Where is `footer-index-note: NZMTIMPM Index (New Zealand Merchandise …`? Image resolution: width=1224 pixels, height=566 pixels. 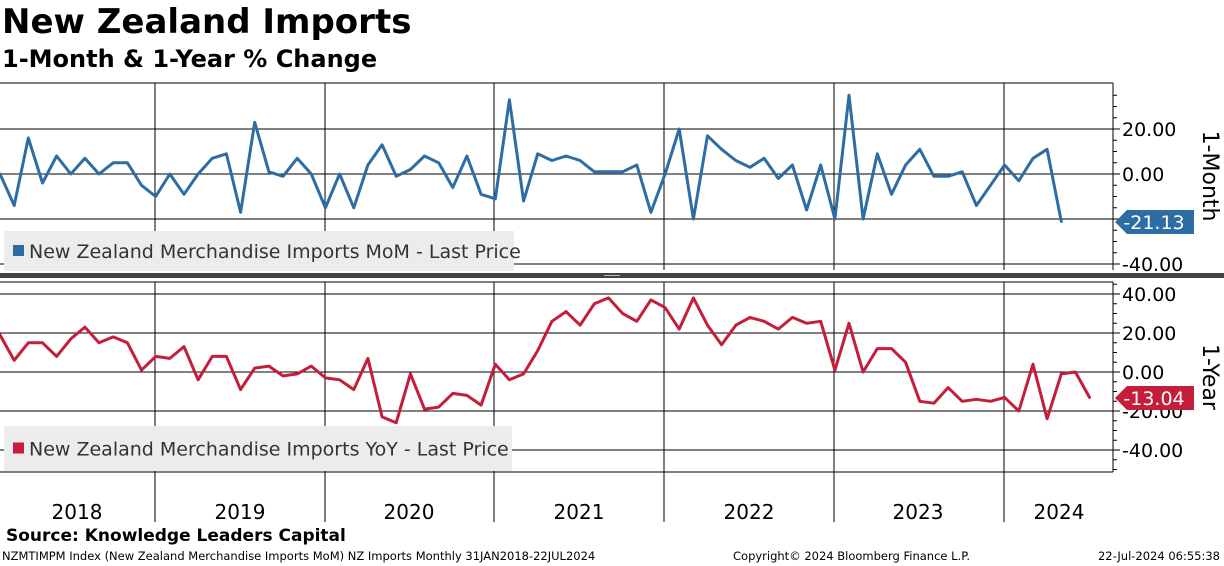 footer-index-note: NZMTIMPM Index (New Zealand Merchandise … is located at coordinates (299, 556).